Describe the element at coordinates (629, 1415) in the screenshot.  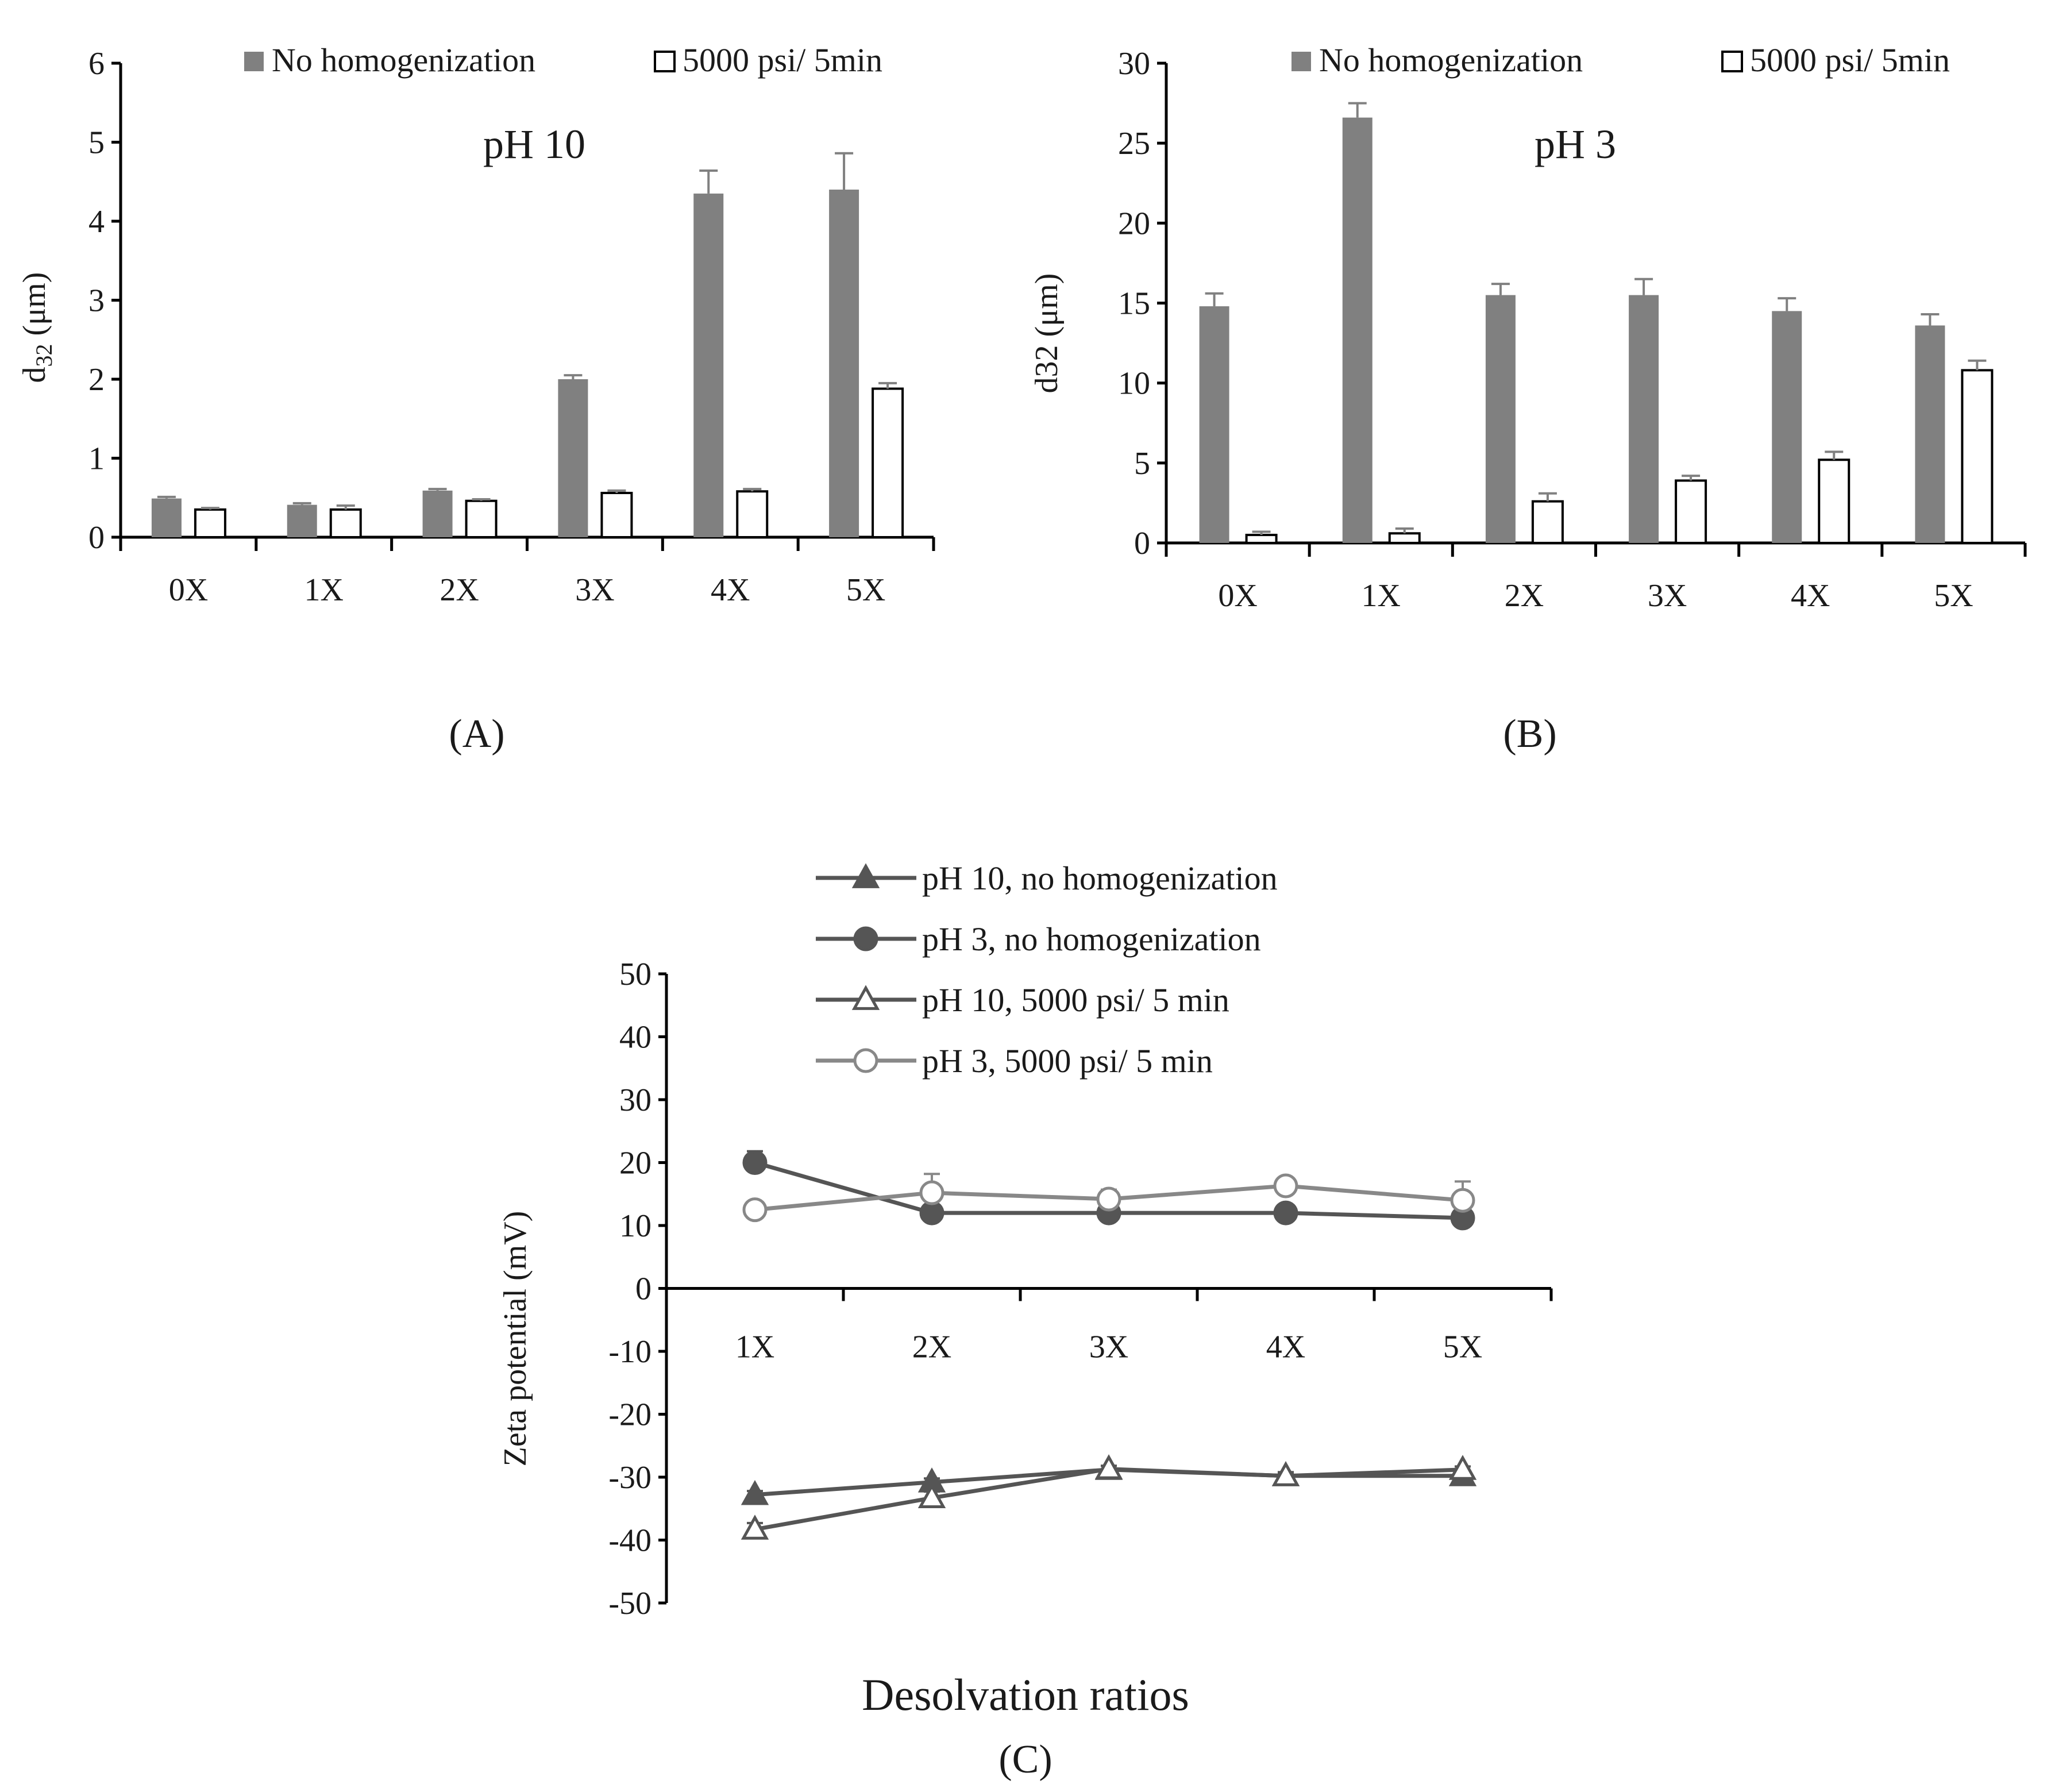
I see `y-tick-label: -20` at that location.